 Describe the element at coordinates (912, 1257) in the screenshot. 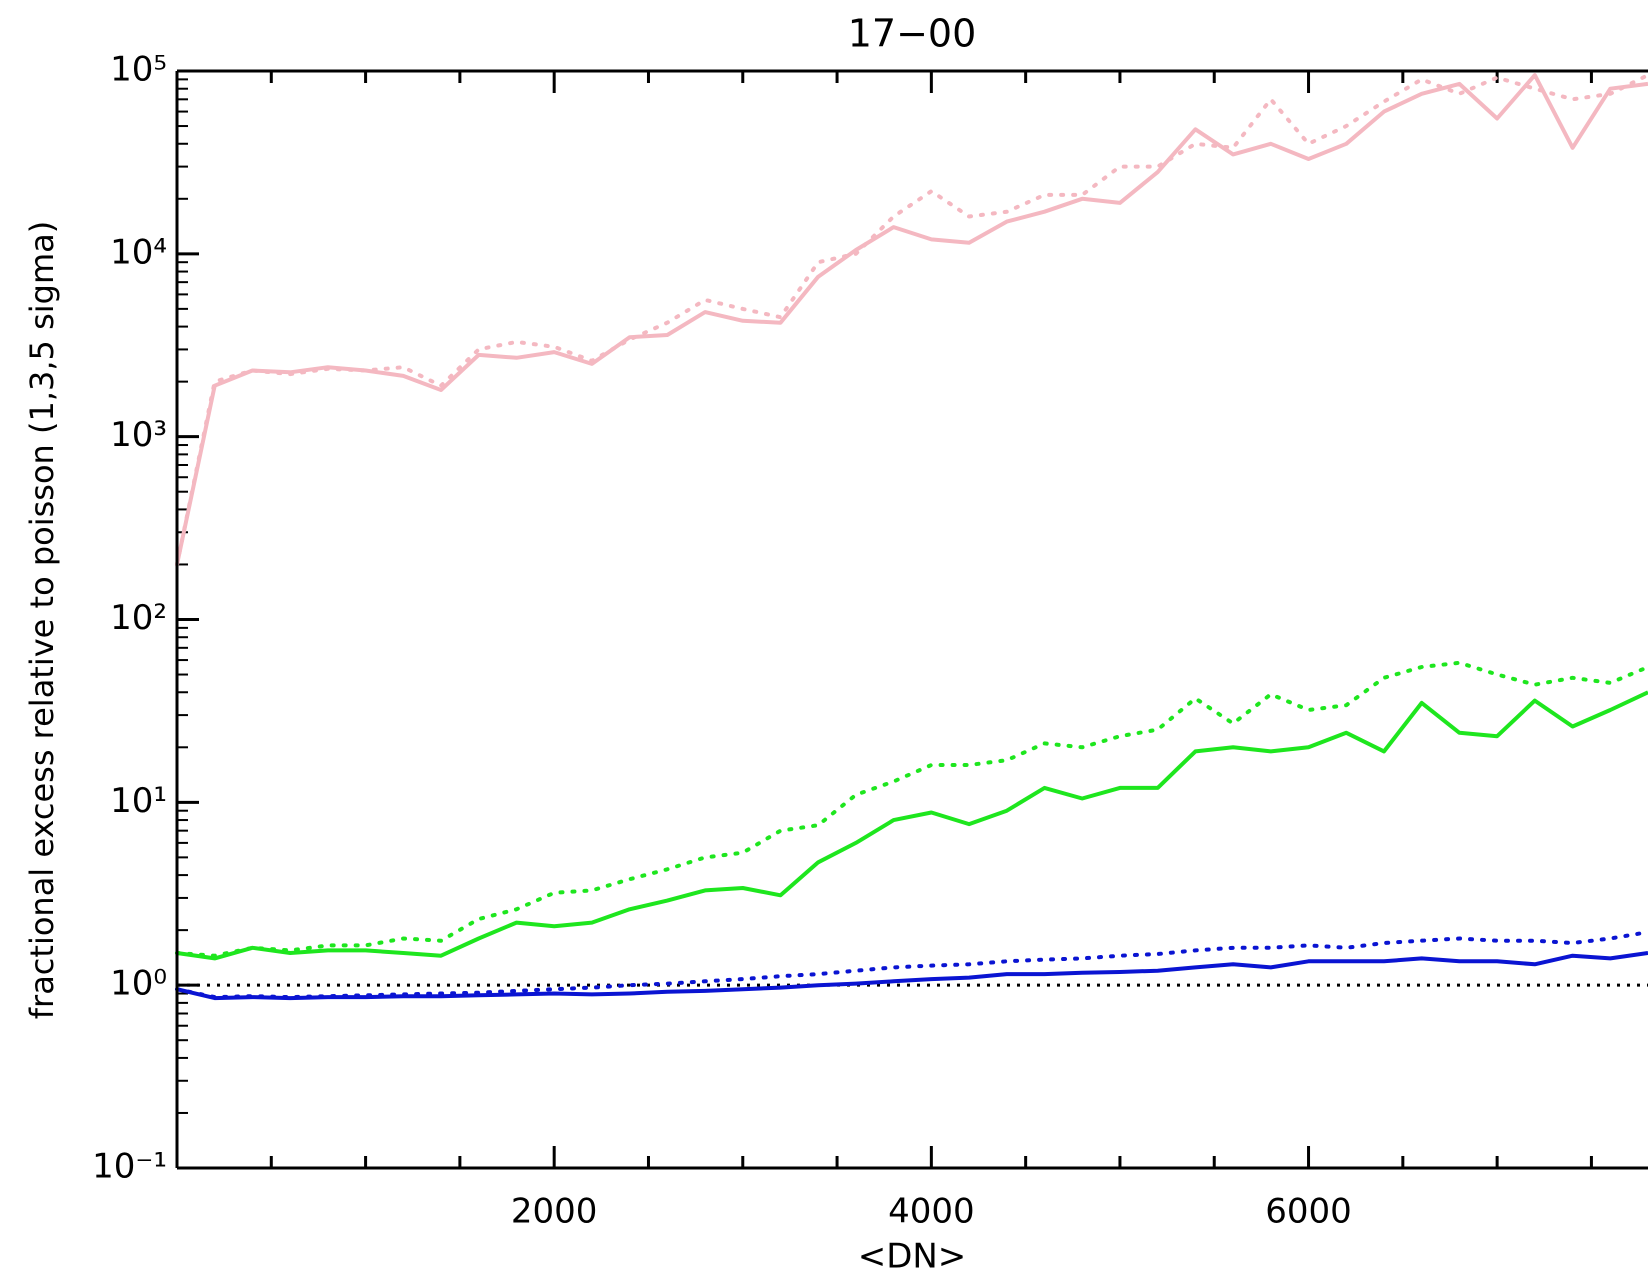

I see `x-axis-label: <DN>` at that location.